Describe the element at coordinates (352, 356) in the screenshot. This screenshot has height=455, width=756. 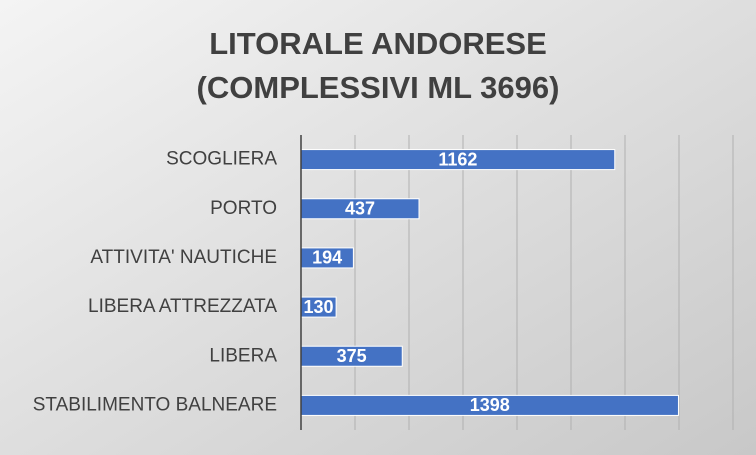
I see `data-label: 375` at that location.